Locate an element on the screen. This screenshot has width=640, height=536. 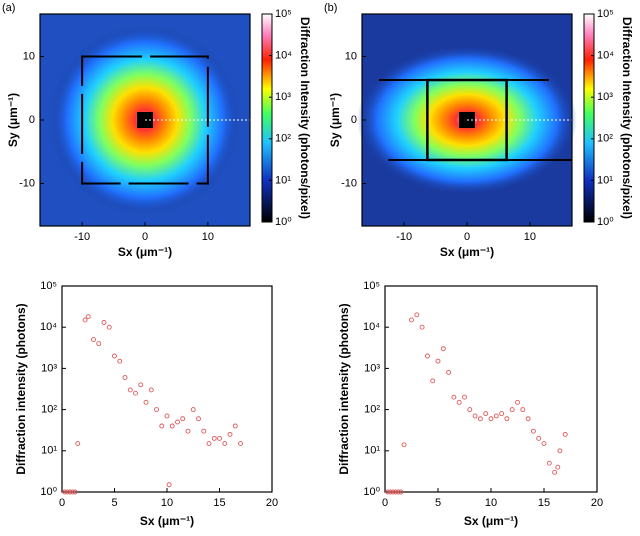
mask-frame is located at coordinates (145, 120).